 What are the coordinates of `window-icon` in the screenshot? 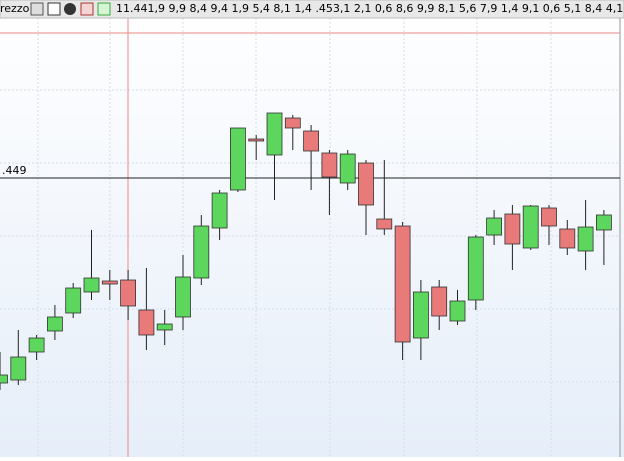 It's located at (54, 9).